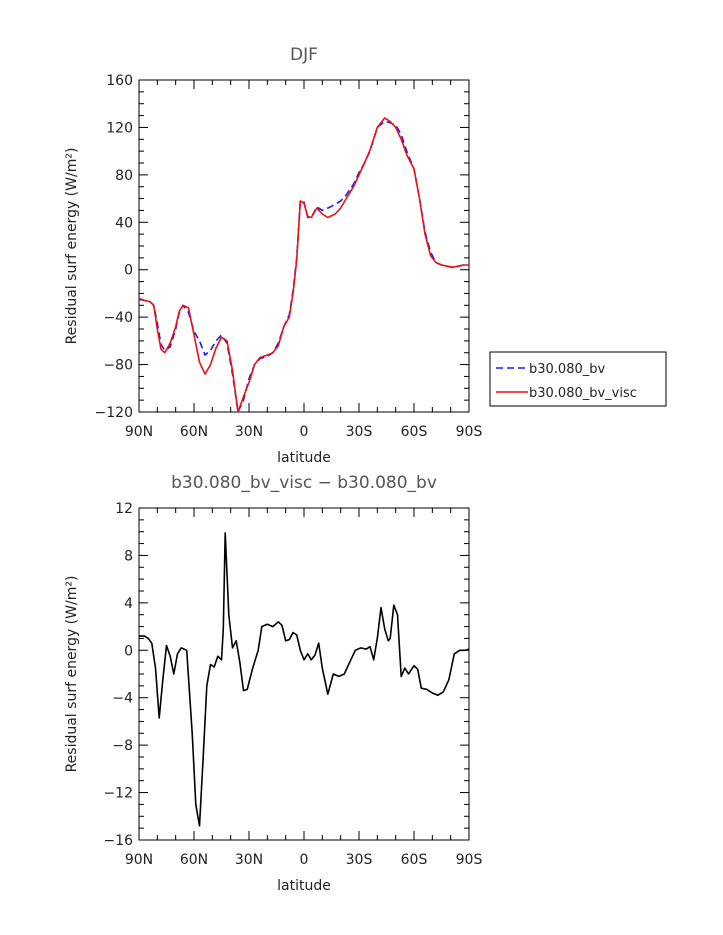 This screenshot has width=723, height=935. I want to click on chart1-ytick-label: 120, so click(119, 128).